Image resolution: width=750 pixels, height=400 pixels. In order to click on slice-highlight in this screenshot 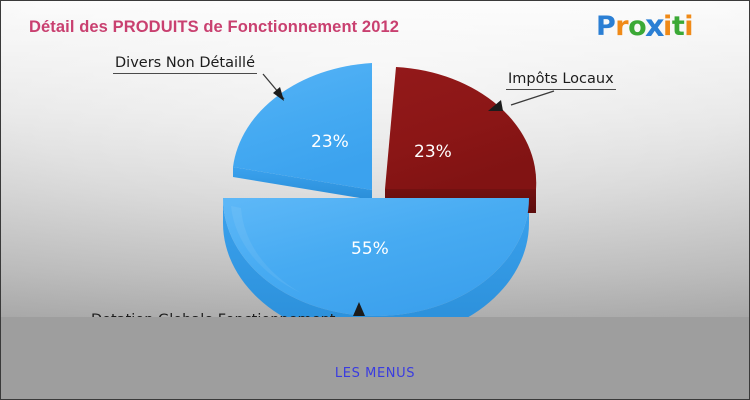, I will do `click(266, 249)`.